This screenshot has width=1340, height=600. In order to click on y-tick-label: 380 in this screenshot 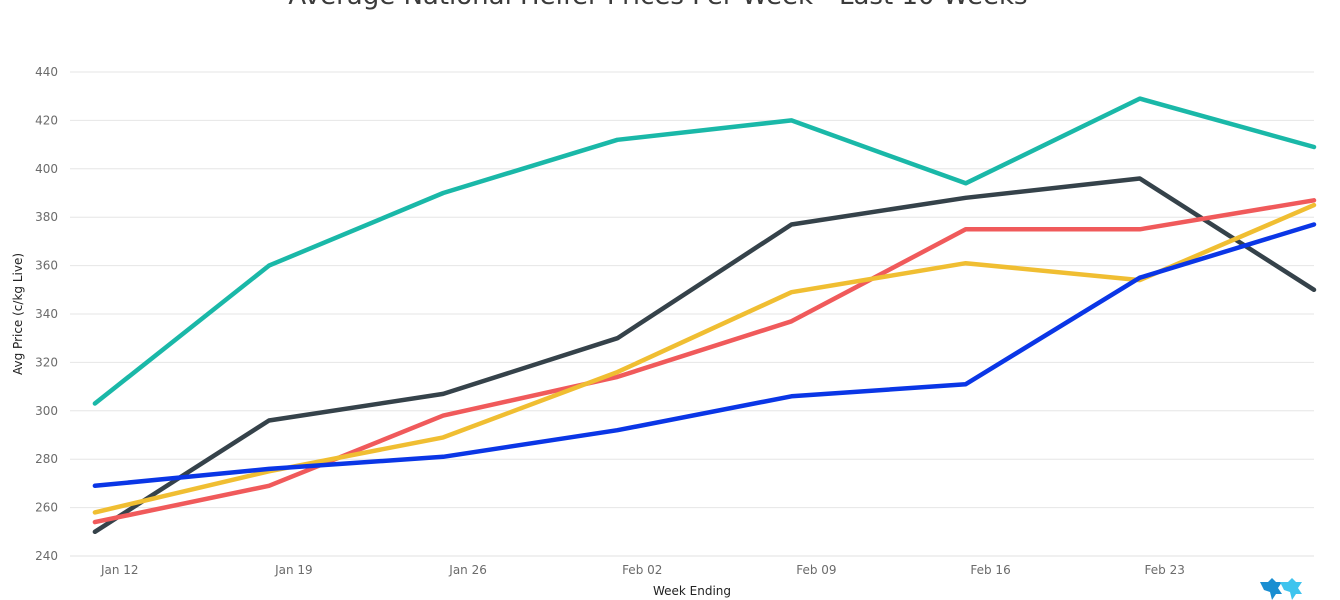, I will do `click(46, 217)`.